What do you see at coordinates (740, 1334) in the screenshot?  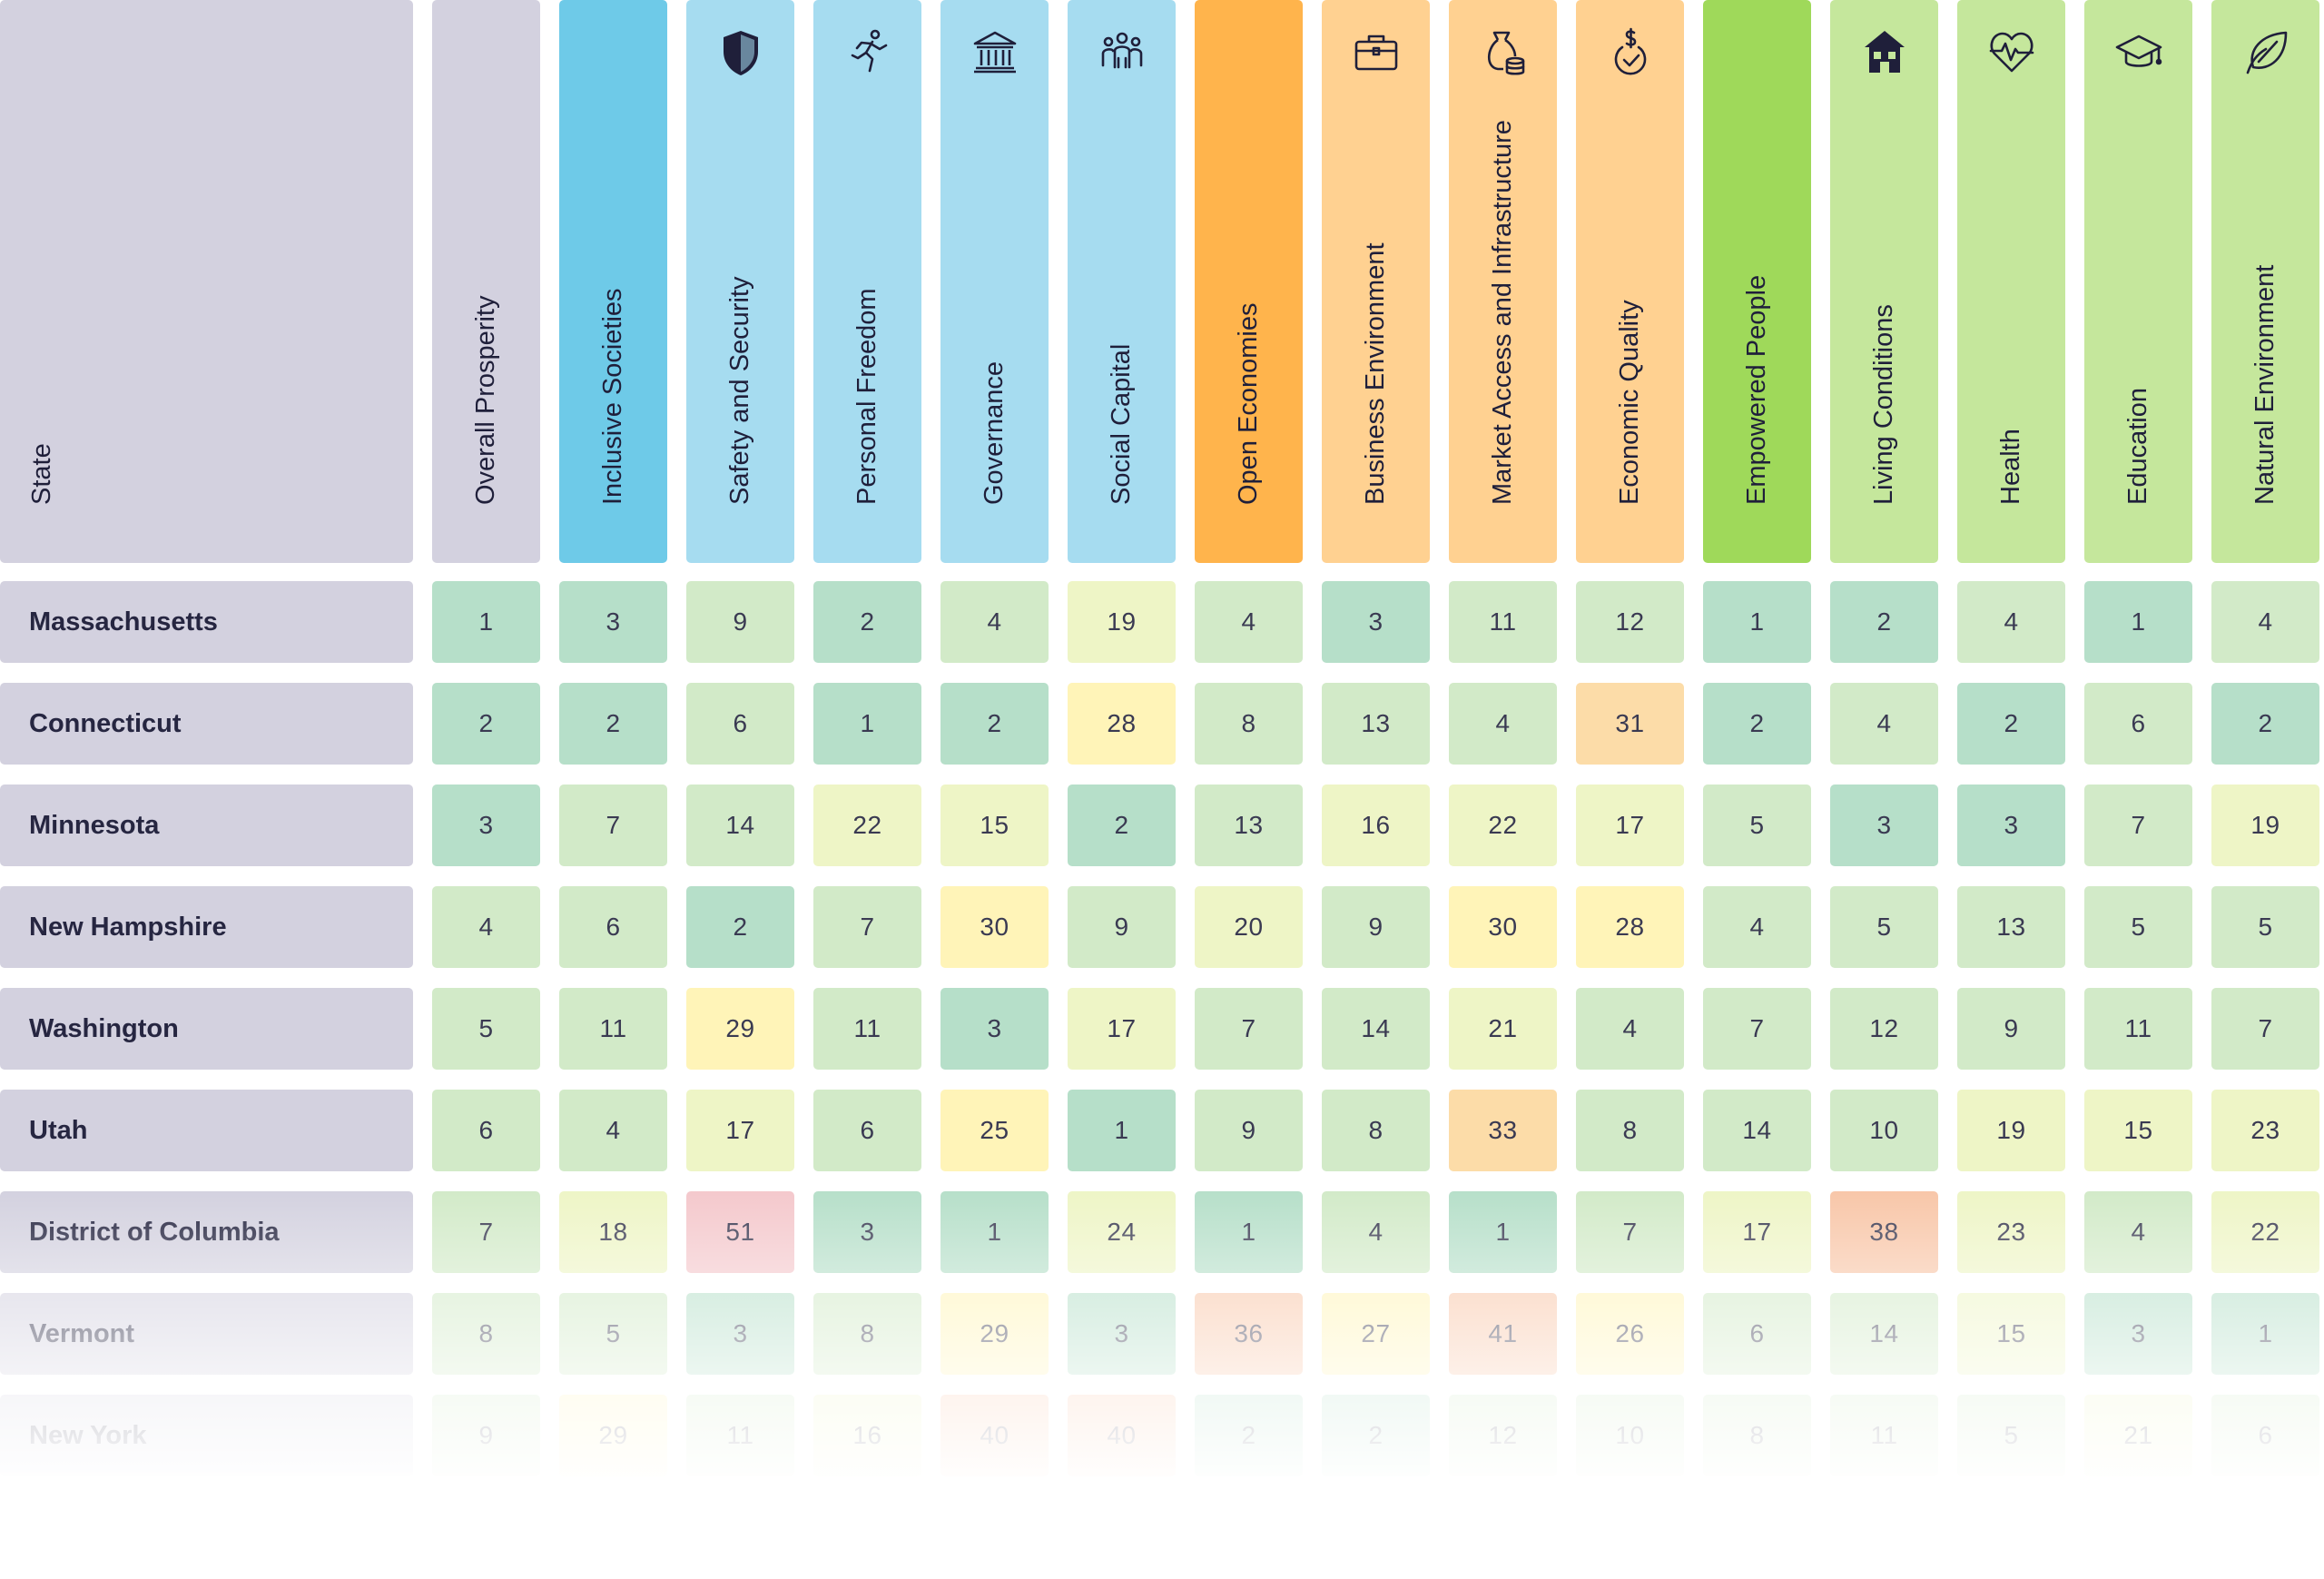 I see `rank-cell-safety: 3` at bounding box center [740, 1334].